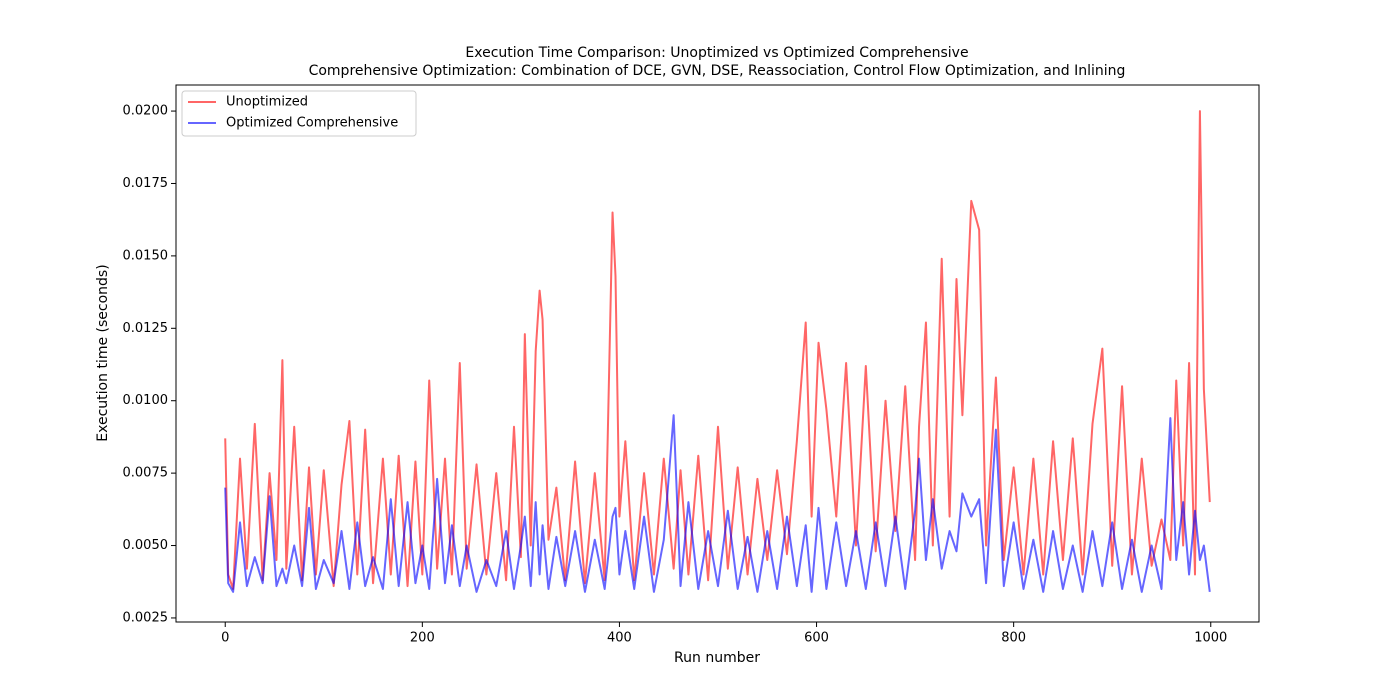 Image resolution: width=1400 pixels, height=700 pixels. Describe the element at coordinates (146, 617) in the screenshot. I see `y-tick-label: 0.0025` at that location.